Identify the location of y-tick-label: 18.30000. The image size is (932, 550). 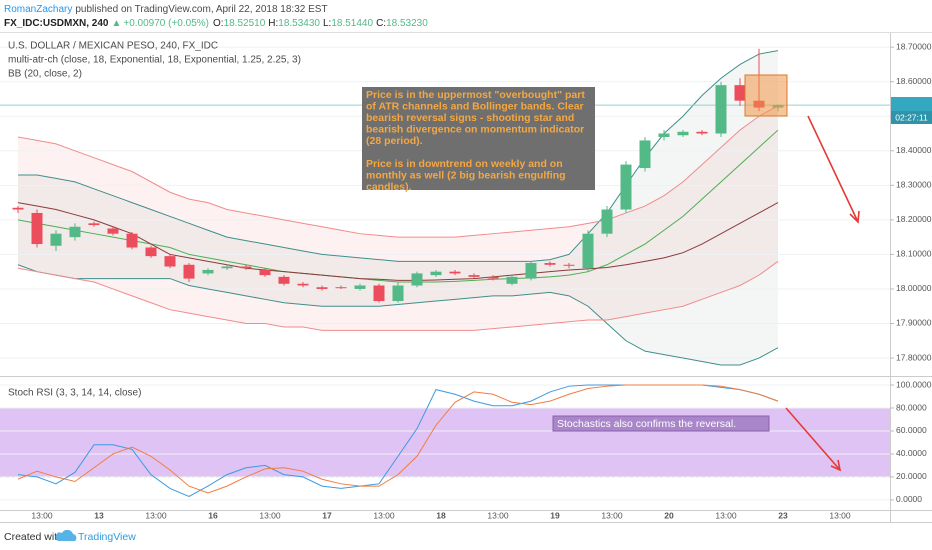
(914, 185).